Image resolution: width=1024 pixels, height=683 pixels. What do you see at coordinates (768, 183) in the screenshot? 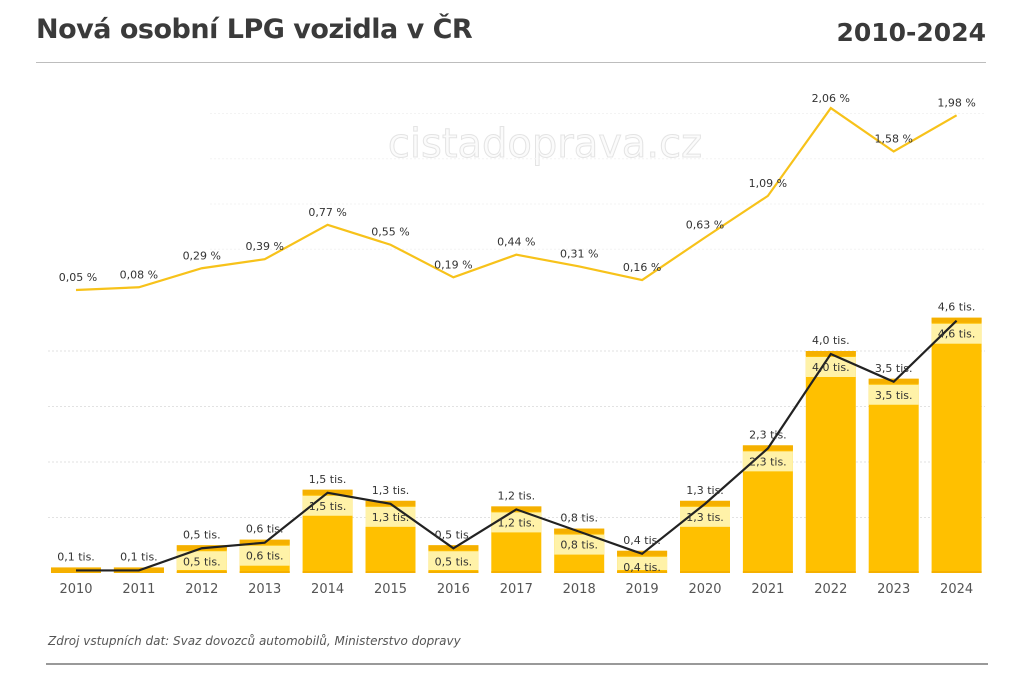
I see `share-value-label: 1,09 %` at bounding box center [768, 183].